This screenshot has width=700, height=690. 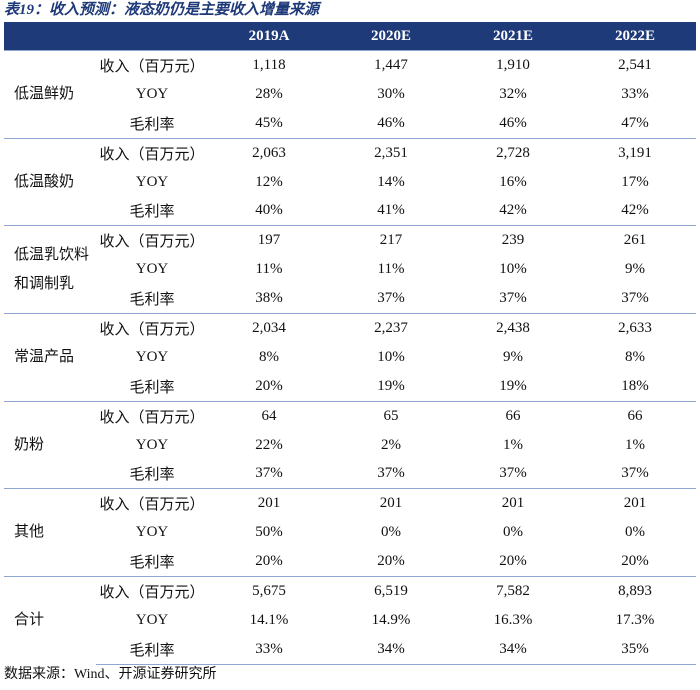 I want to click on value-cell: 1,447, so click(x=391, y=64).